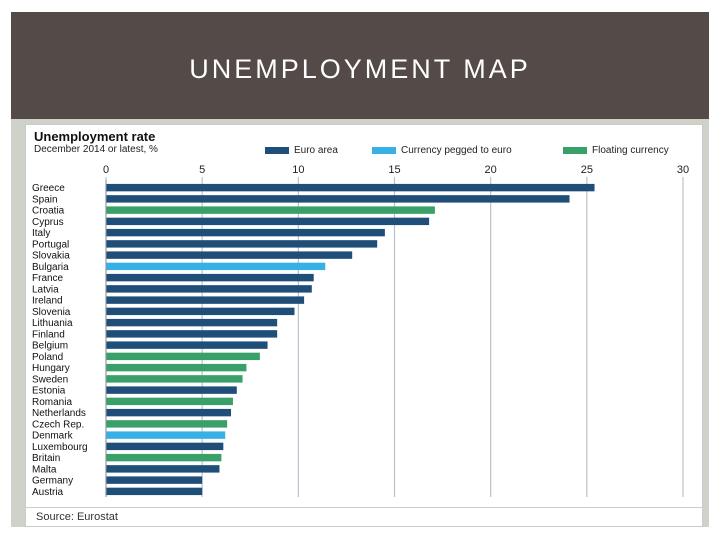 Image resolution: width=720 pixels, height=540 pixels. I want to click on category-label: Luxembourg, so click(60, 447).